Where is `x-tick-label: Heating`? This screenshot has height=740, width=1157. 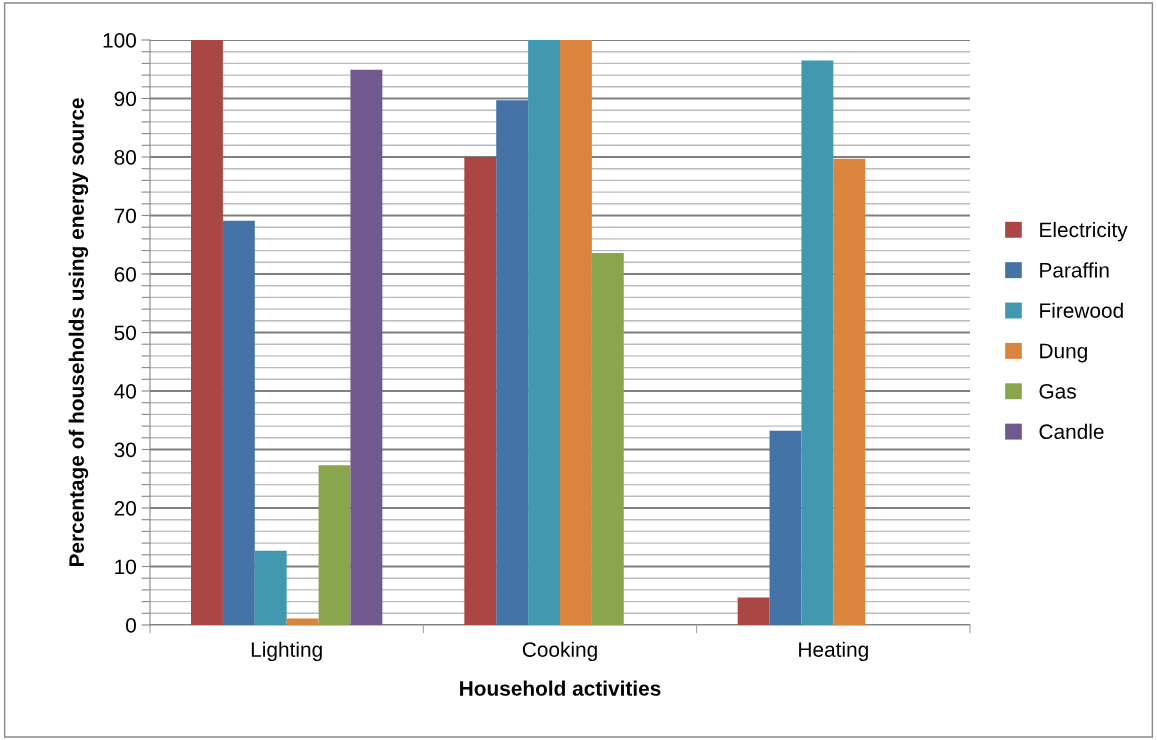
x-tick-label: Heating is located at coordinates (833, 651).